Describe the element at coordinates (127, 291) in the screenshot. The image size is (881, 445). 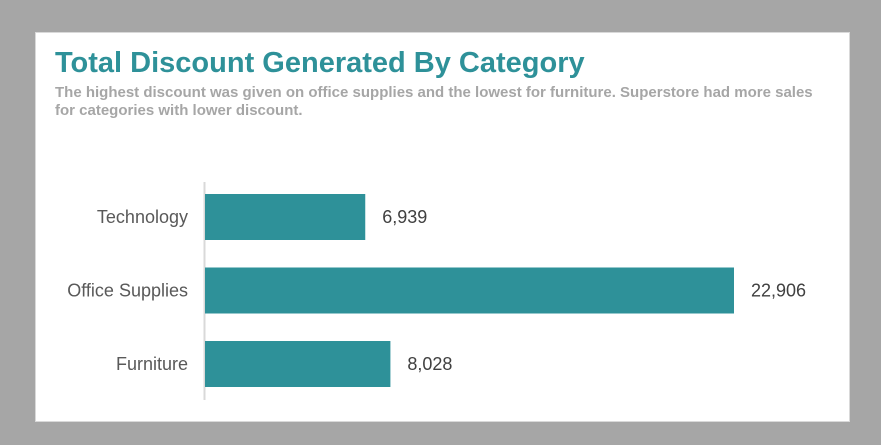
I see `category-label: Office Supplies` at that location.